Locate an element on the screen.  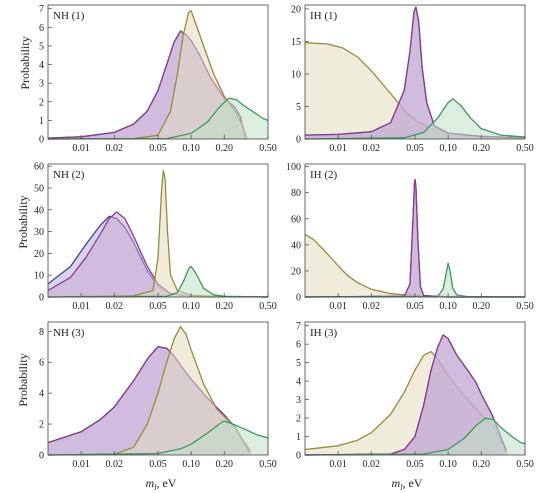
y-tick-label: 80 is located at coordinates (296, 193).